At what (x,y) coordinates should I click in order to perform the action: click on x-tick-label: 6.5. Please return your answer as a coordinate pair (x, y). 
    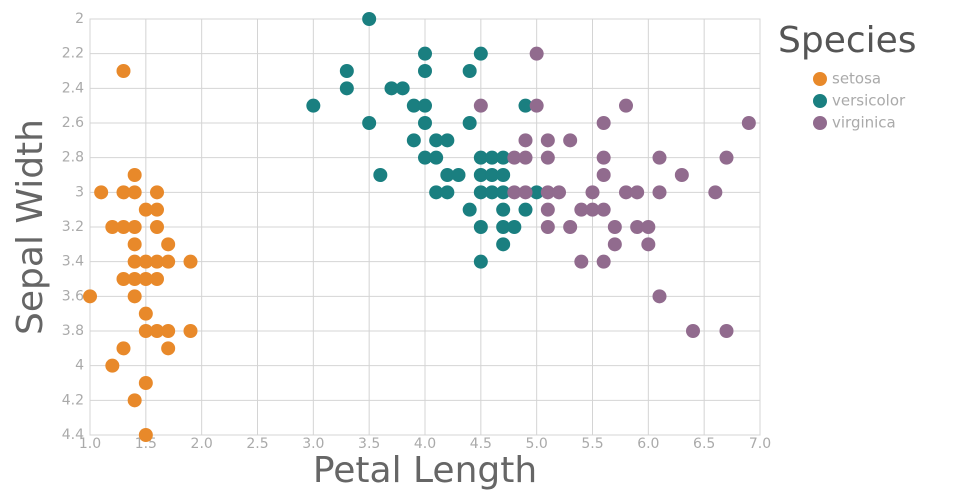
    Looking at the image, I should click on (704, 444).